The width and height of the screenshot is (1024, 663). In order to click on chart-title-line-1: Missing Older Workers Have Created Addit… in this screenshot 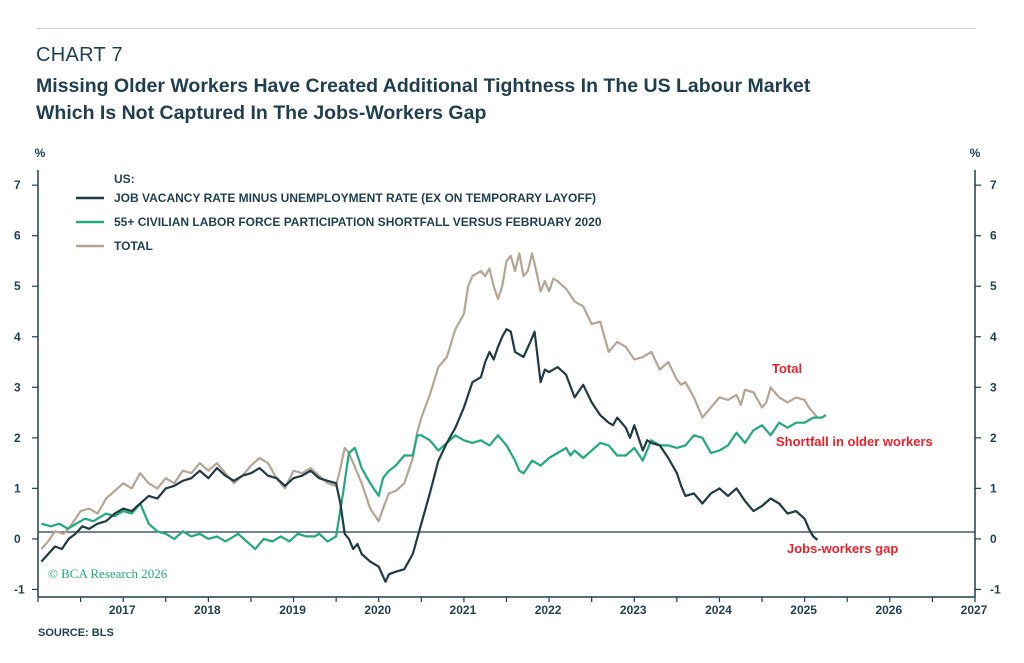, I will do `click(423, 86)`.